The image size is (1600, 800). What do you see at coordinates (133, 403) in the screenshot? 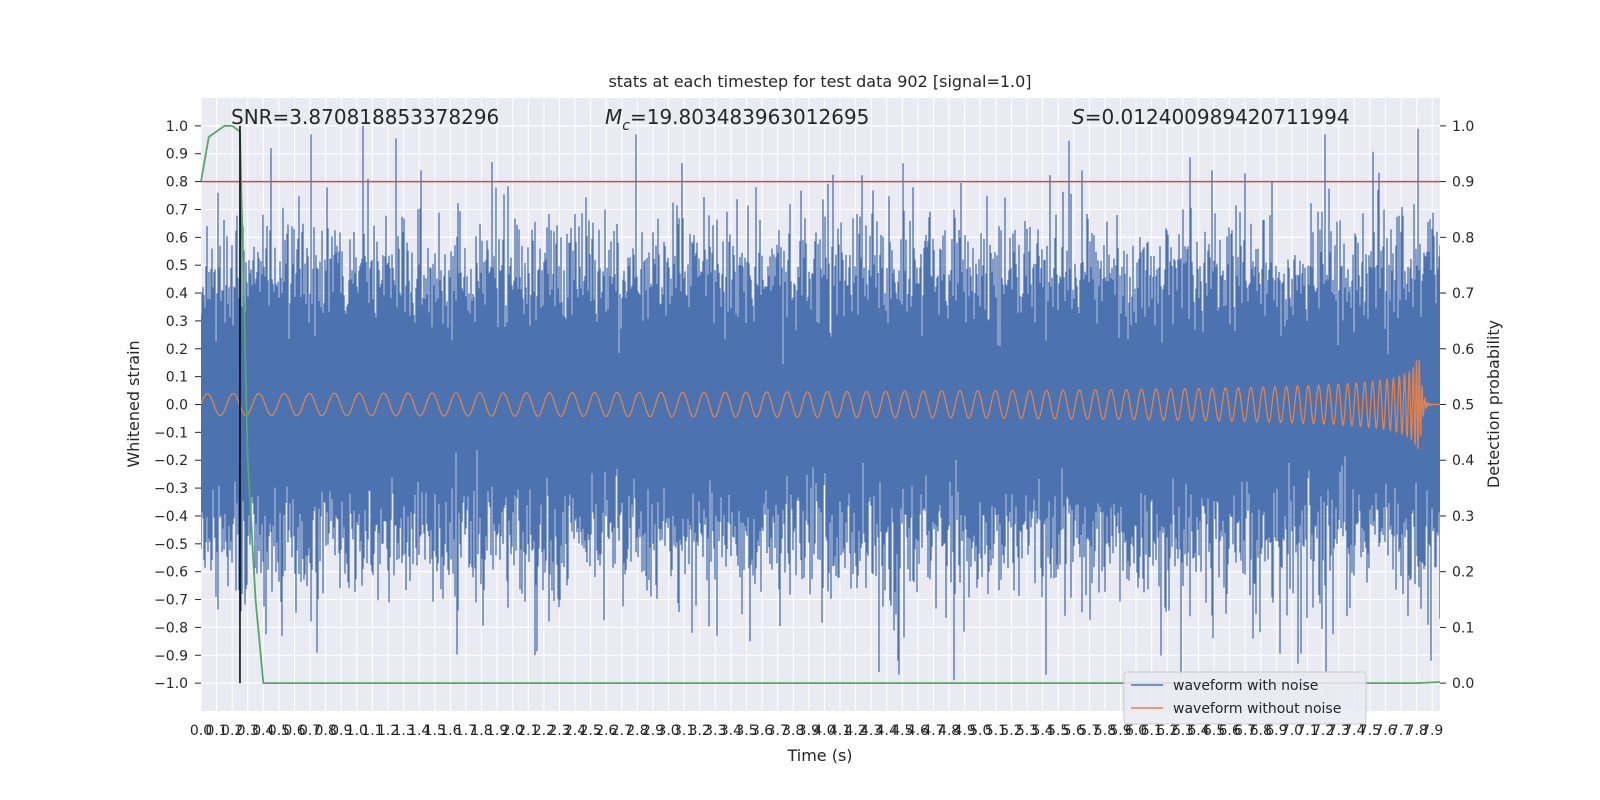
I see `y-axis-label: Whitened strain` at bounding box center [133, 403].